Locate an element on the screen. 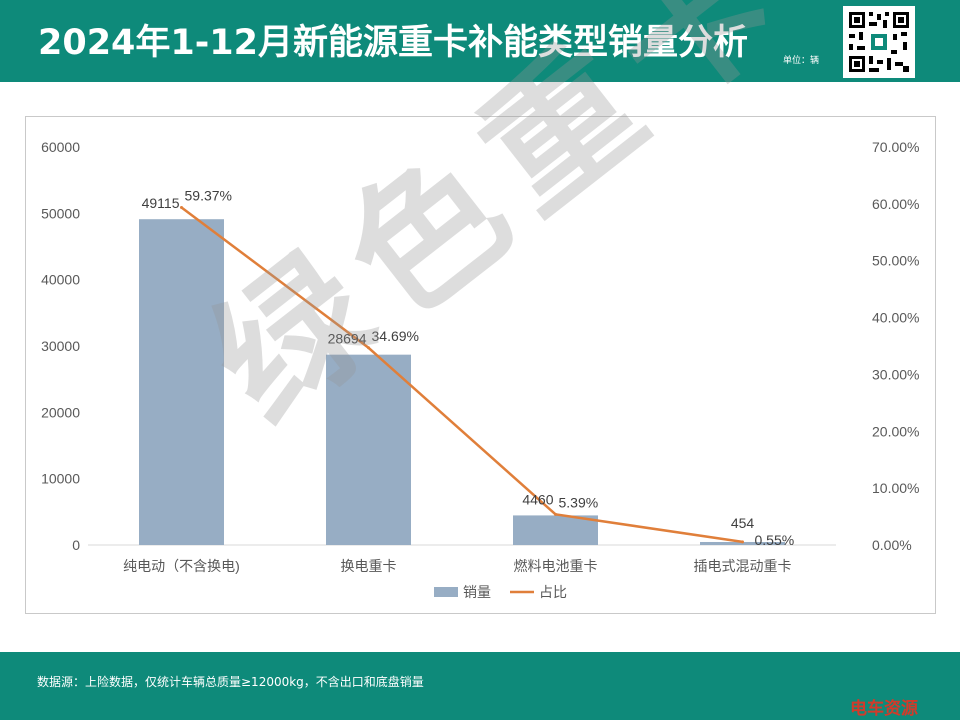 The width and height of the screenshot is (960, 720). bar-data-label: 4460 is located at coordinates (537, 499).